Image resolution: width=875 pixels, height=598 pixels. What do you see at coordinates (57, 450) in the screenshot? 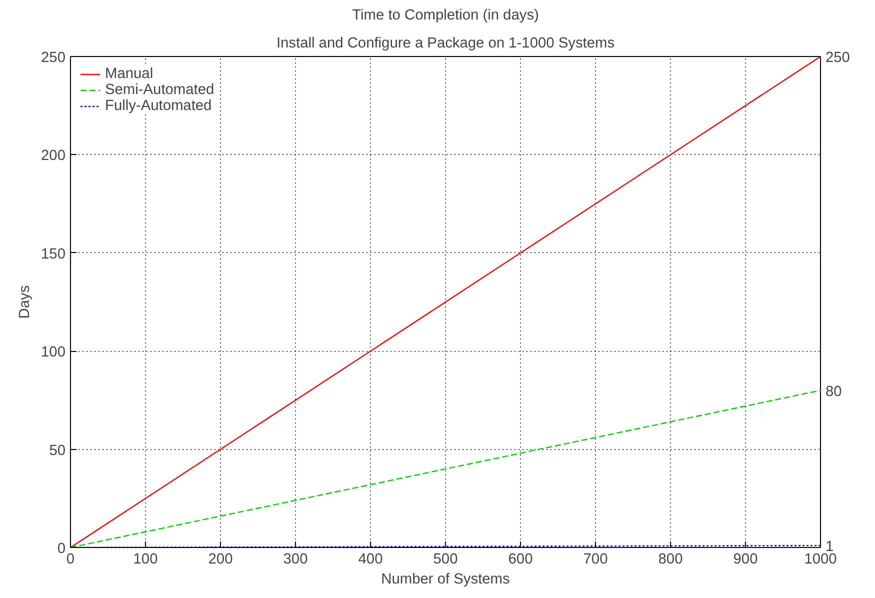
I see `y-tick-label: 50` at bounding box center [57, 450].